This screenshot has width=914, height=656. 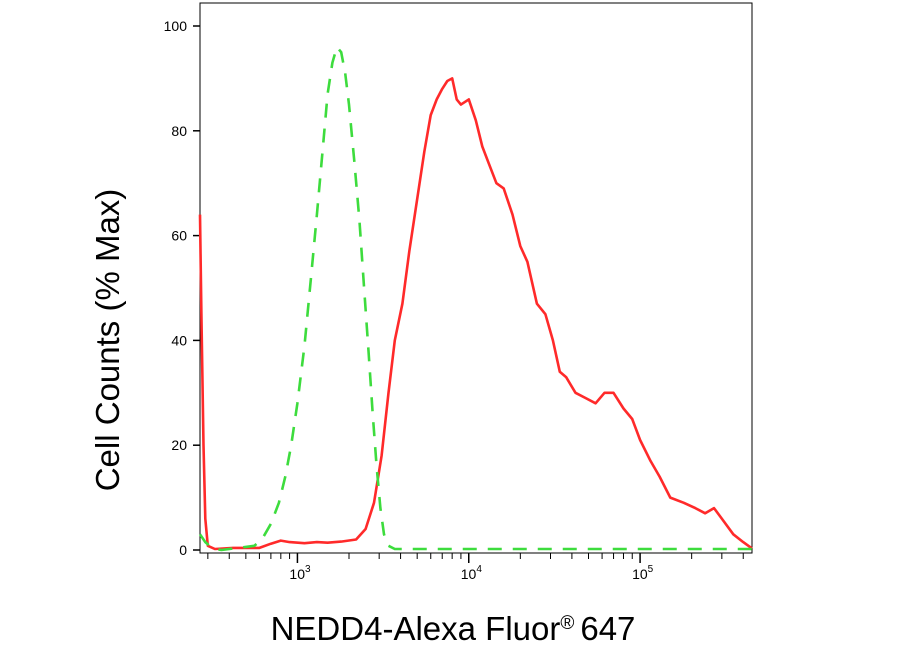 I want to click on x-axis: 10³ 10⁴ 10⁵, so click(x=471, y=567).